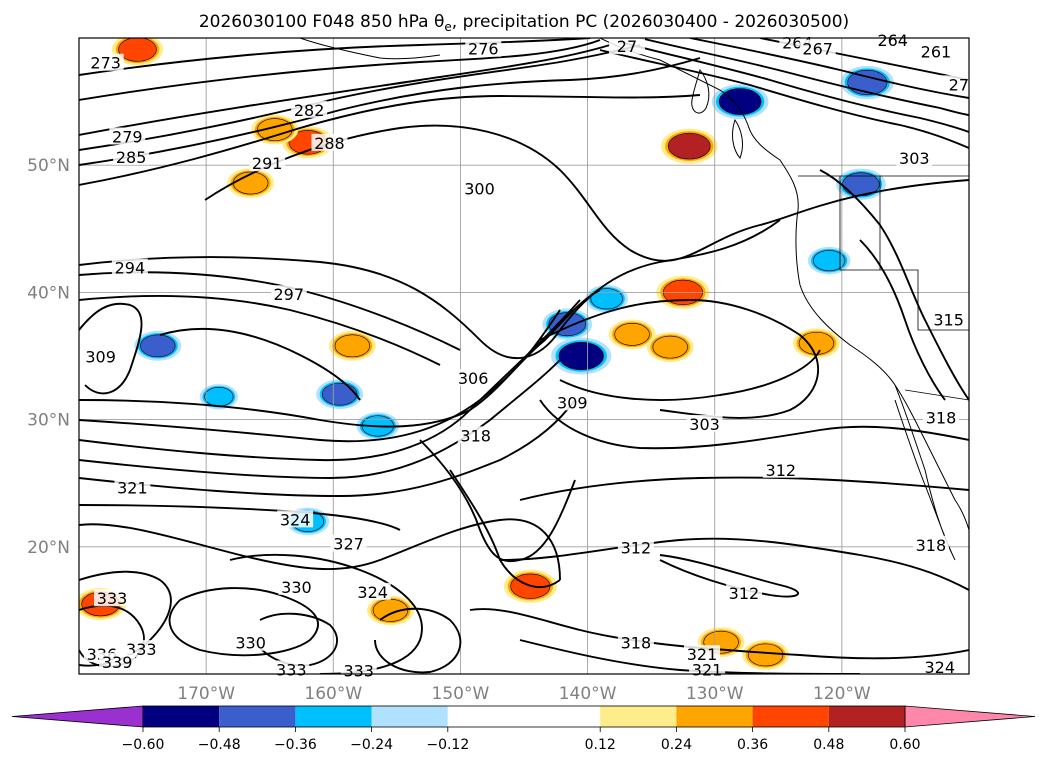 This screenshot has height=767, width=1047. What do you see at coordinates (524, 694) in the screenshot?
I see `lon-tick-labels: 170°W 160°W 150°W 140°W 130°W 120°W` at bounding box center [524, 694].